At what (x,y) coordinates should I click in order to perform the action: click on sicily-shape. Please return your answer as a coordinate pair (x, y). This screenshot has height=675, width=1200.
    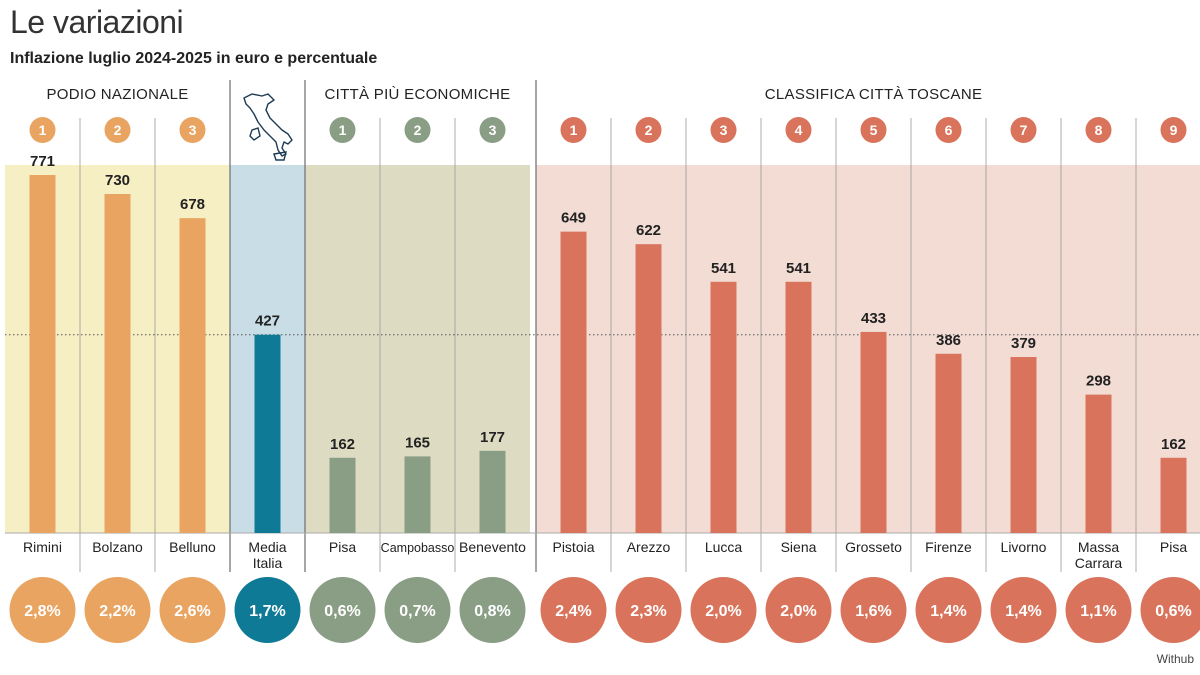
    Looking at the image, I should click on (280, 156).